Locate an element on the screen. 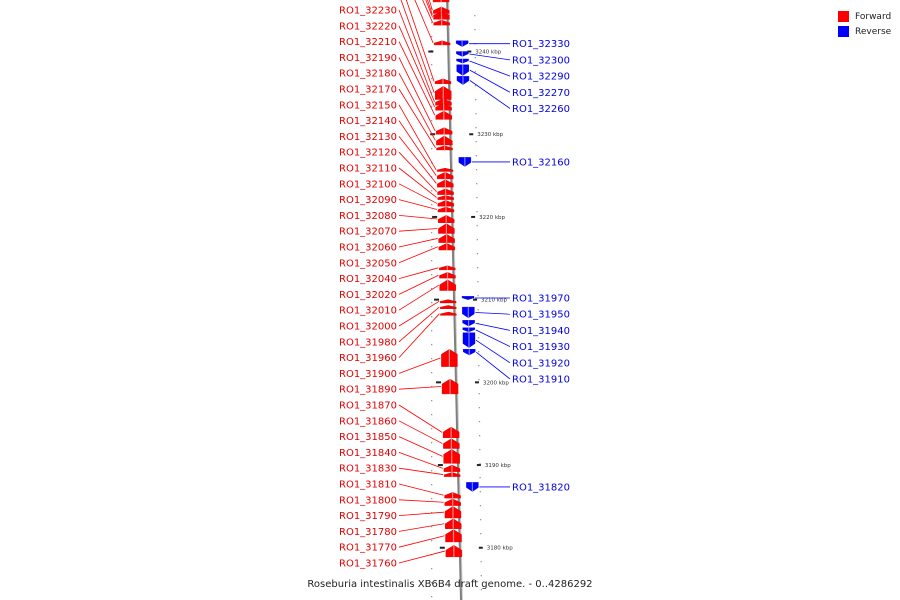 Image resolution: width=900 pixels, height=600 pixels. scale-tick-label: 3180 kbp is located at coordinates (500, 549).